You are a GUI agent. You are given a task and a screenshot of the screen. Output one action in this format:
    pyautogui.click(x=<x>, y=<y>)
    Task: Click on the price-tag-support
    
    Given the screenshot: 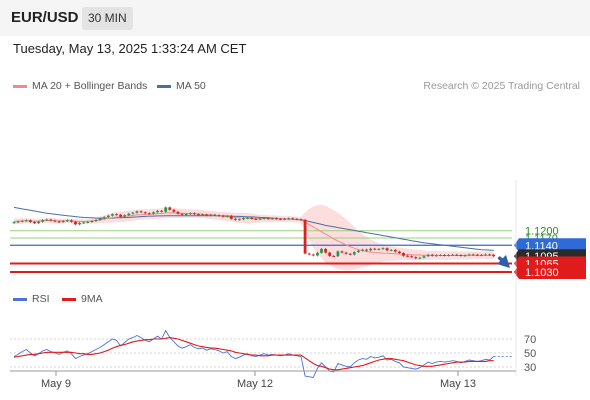 What is the action you would take?
    pyautogui.click(x=550, y=272)
    